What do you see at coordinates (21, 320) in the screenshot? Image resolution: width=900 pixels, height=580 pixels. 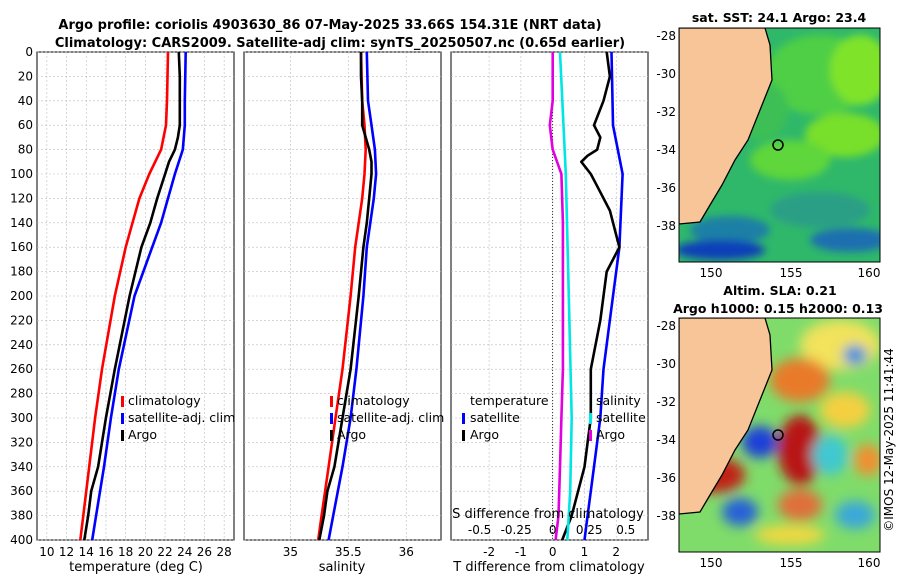 I see `depth-tick-label: 220` at bounding box center [21, 320].